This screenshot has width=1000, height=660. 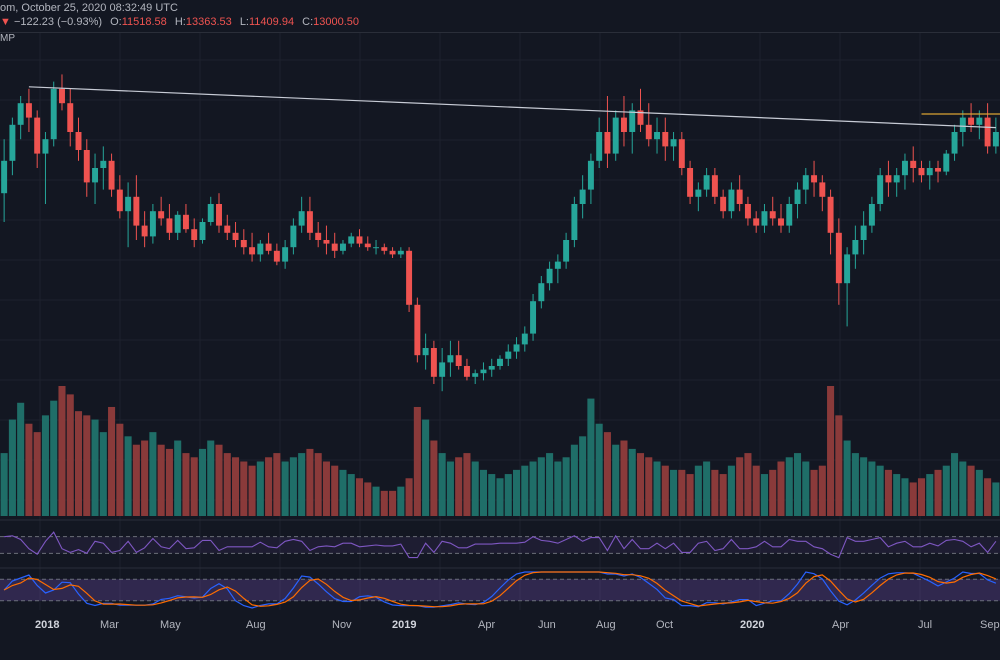 I want to click on time-axis-tick: Oct, so click(x=665, y=625).